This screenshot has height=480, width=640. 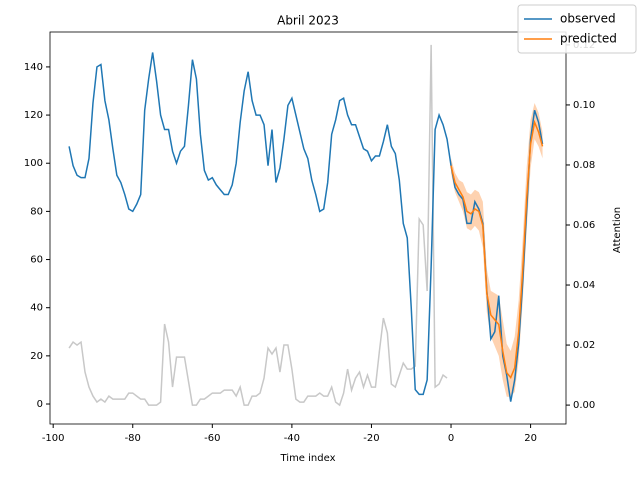 I want to click on x-tick-label: -20, so click(x=371, y=438).